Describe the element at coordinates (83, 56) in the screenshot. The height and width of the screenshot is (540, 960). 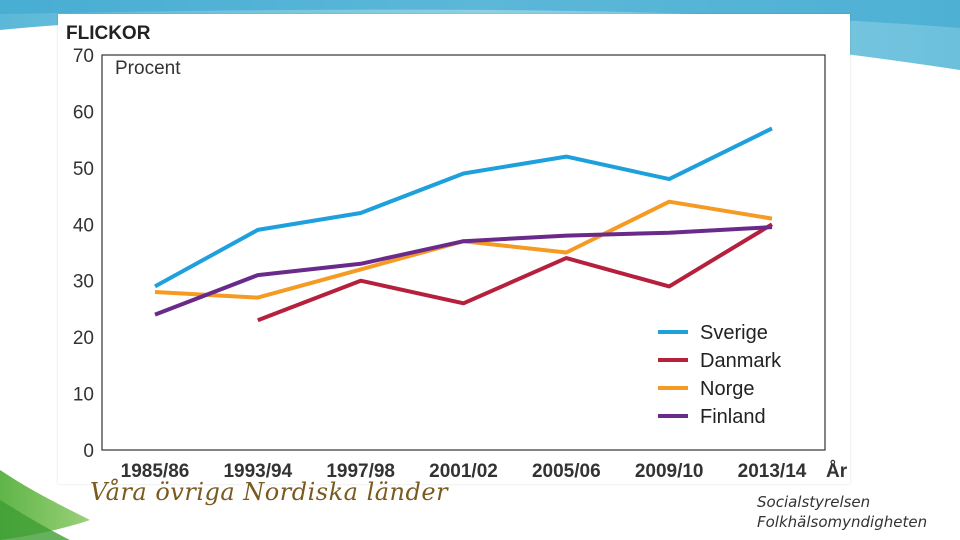
I see `y-tick-label: 70` at that location.